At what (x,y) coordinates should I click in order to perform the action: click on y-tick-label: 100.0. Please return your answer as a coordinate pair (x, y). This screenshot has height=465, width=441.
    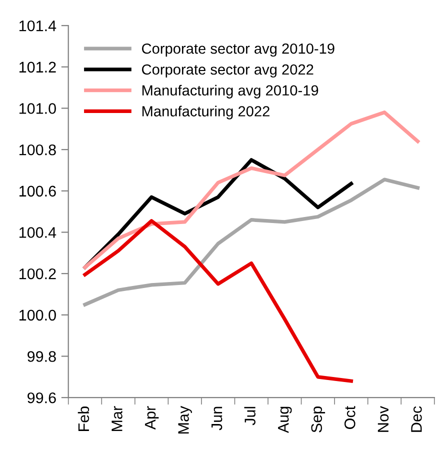
    Looking at the image, I should click on (37, 315).